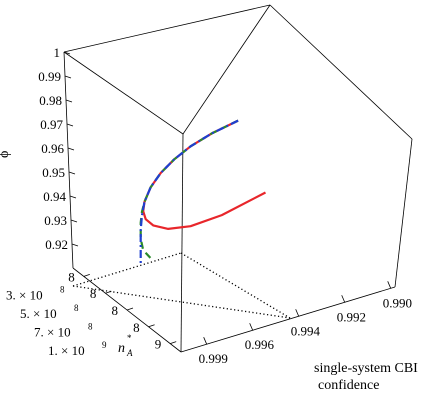 The height and width of the screenshot is (396, 438). What do you see at coordinates (129, 353) in the screenshot?
I see `n-axis-label-sub: A` at bounding box center [129, 353].